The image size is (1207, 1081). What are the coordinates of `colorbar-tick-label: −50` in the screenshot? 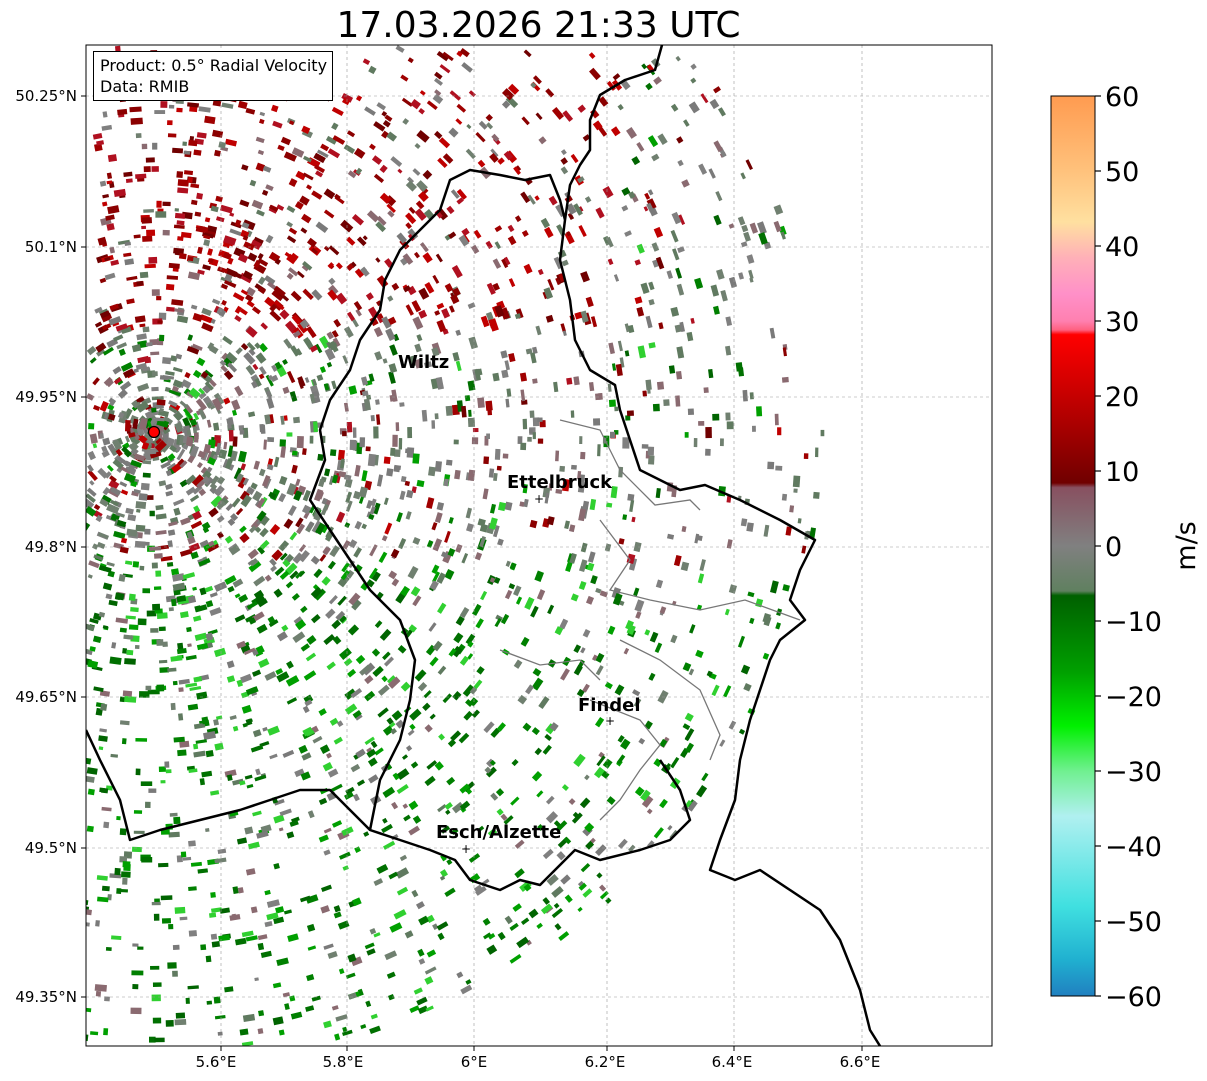 It's located at (1133, 922).